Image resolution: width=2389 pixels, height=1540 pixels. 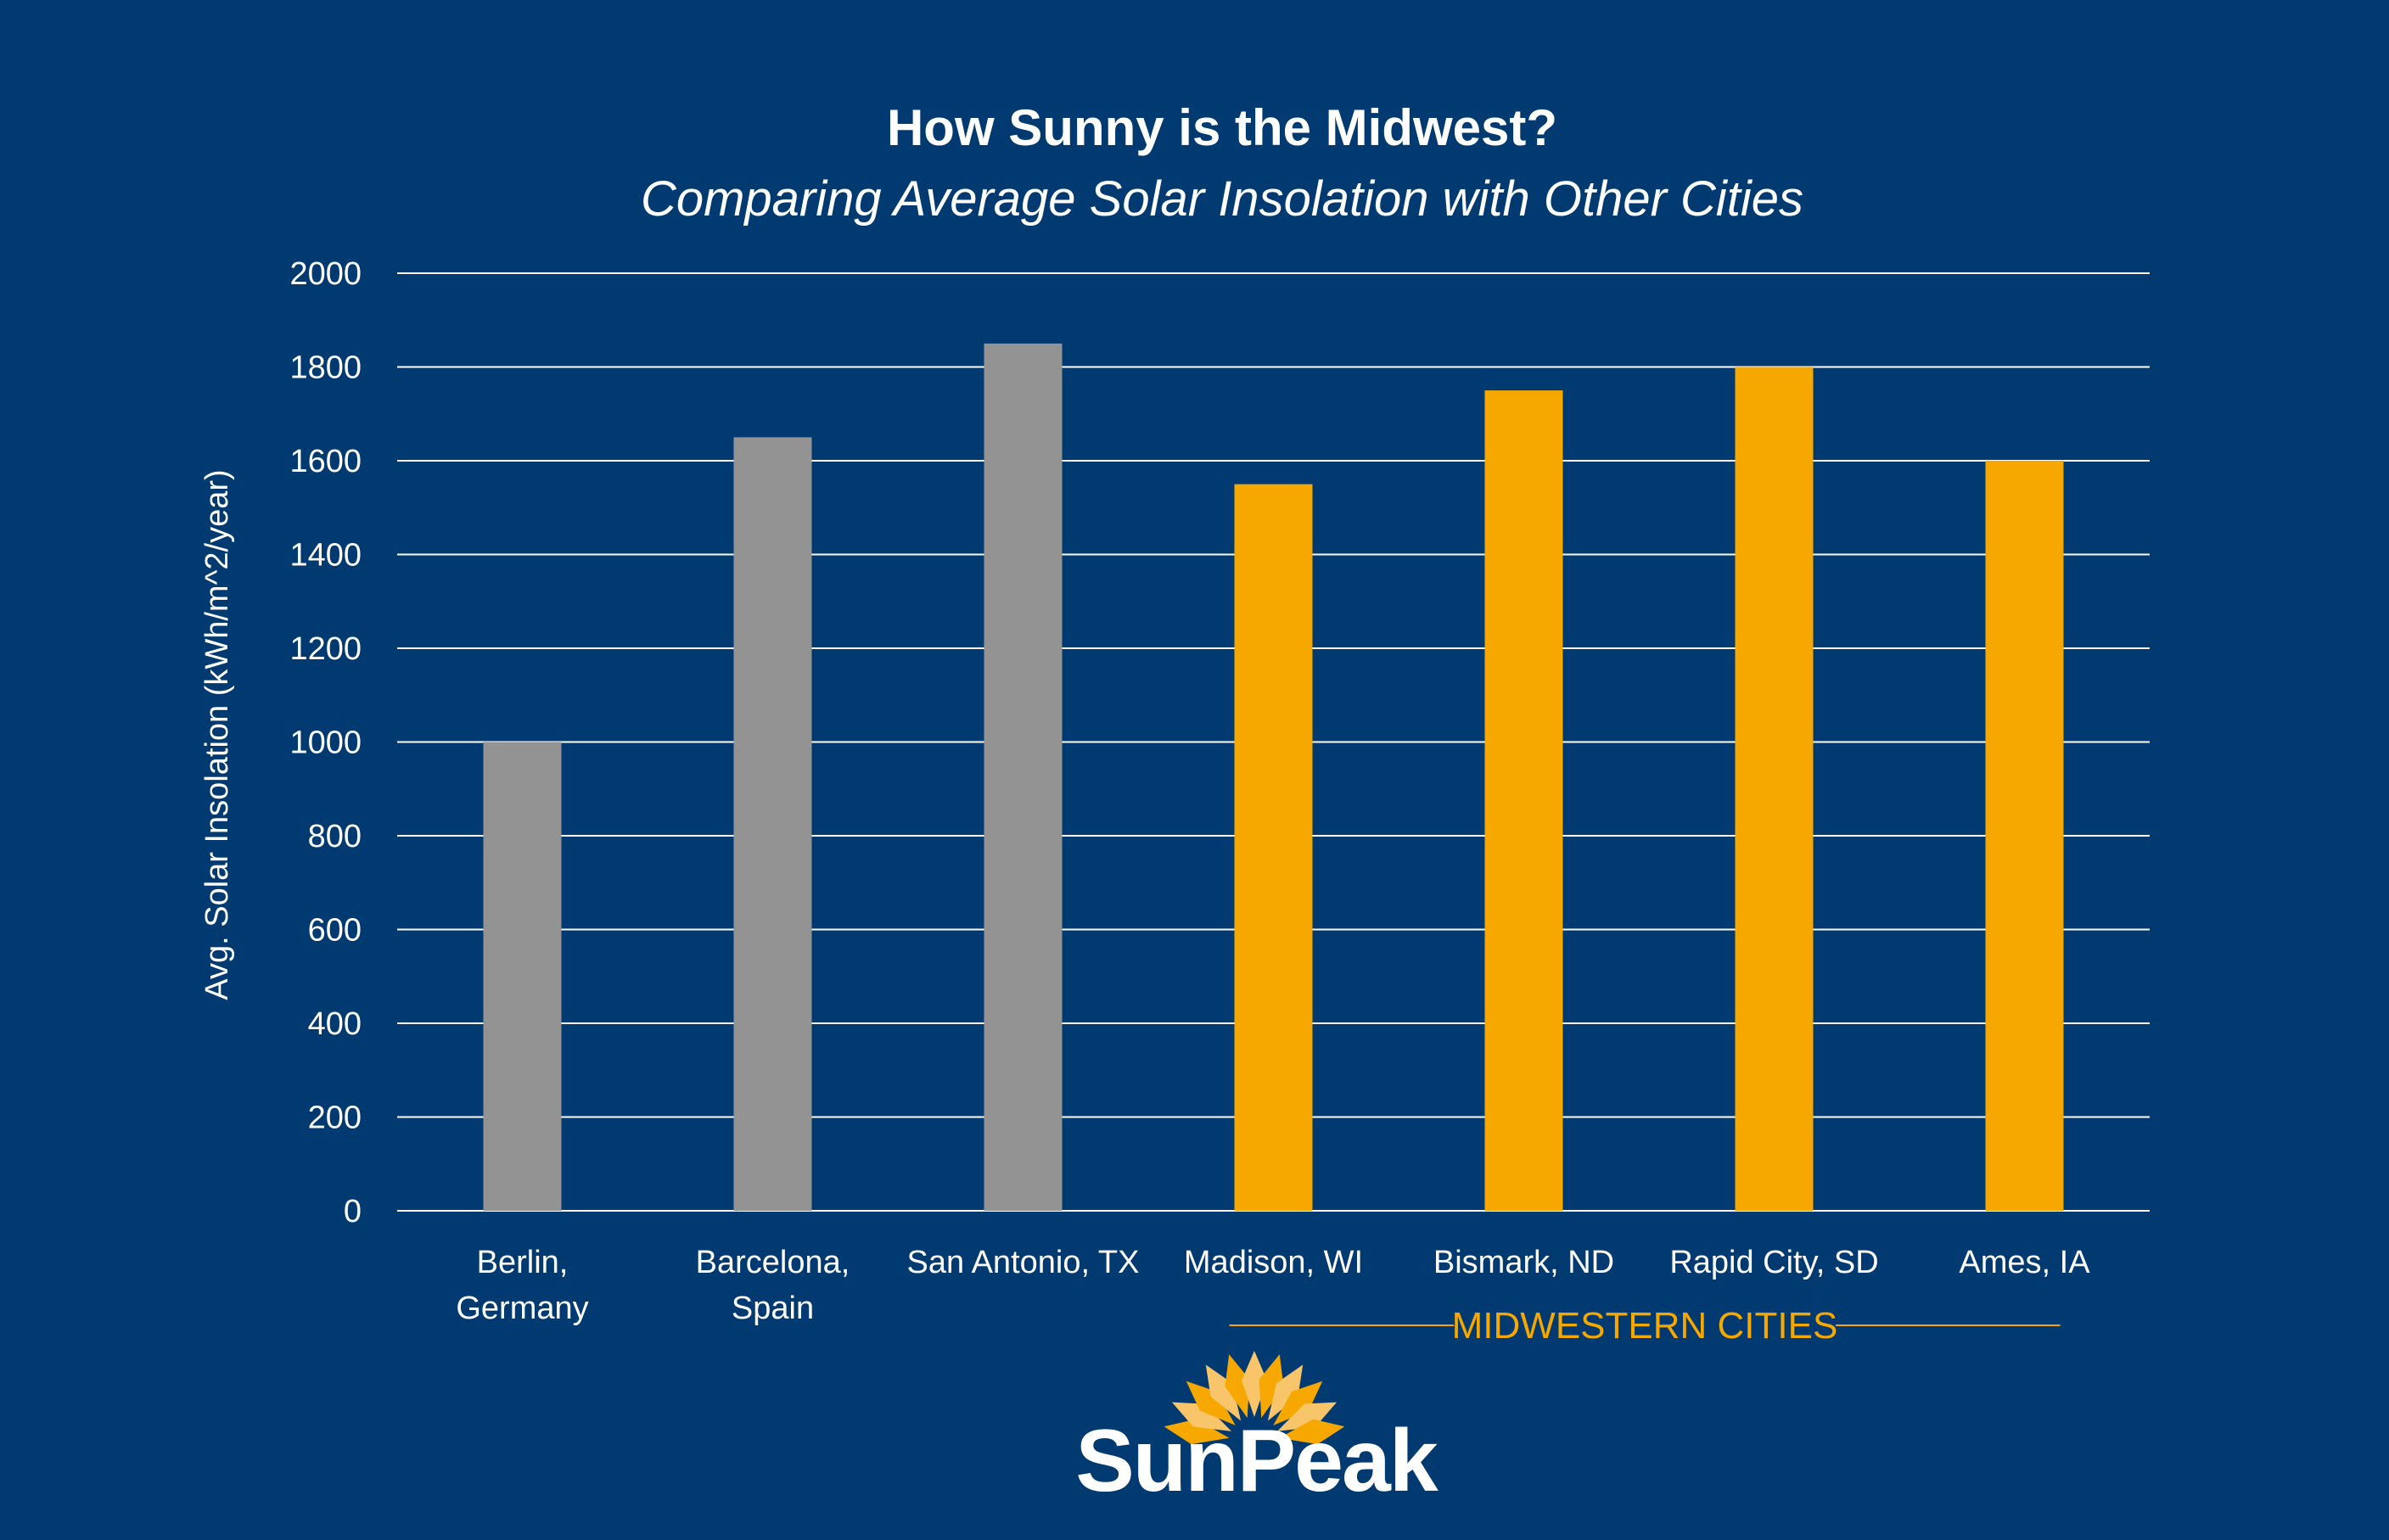 What do you see at coordinates (2025, 1263) in the screenshot?
I see `x-category-label: Ames, IA` at bounding box center [2025, 1263].